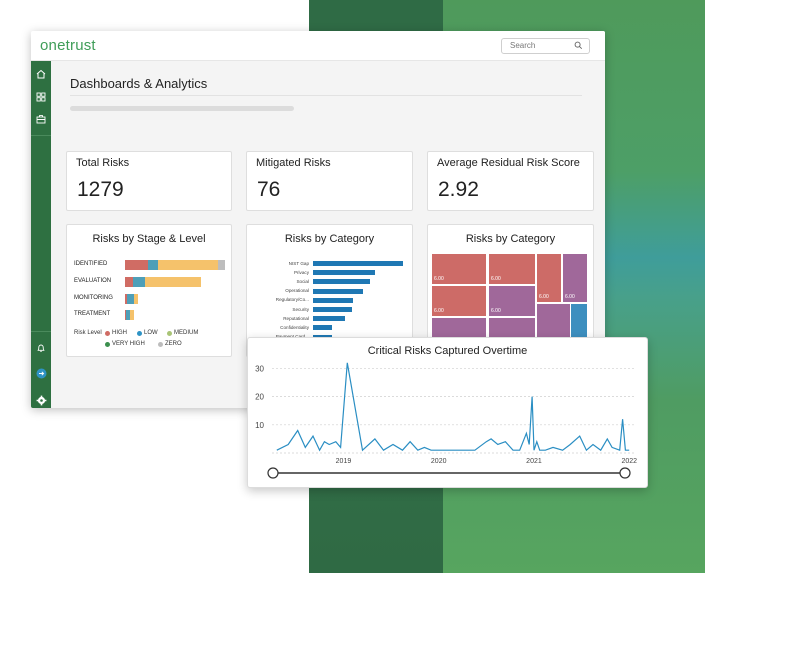  What do you see at coordinates (447, 351) in the screenshot?
I see `chart-title: Critical Risks Captured Overtime` at bounding box center [447, 351].